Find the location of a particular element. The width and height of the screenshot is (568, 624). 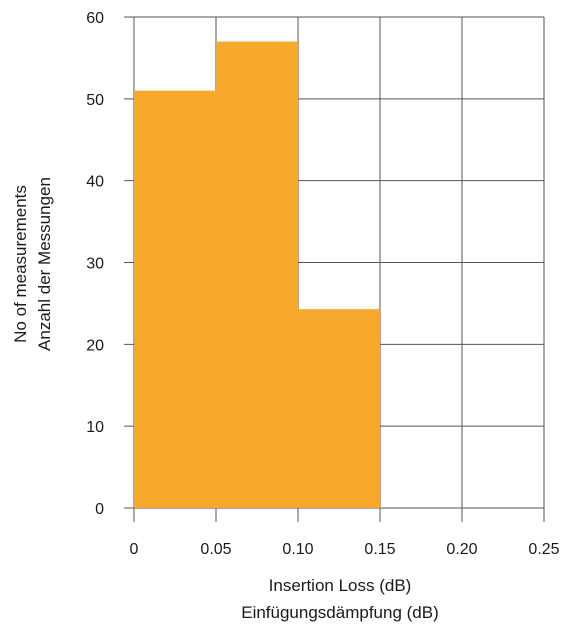

y-tick-label-4: 40 is located at coordinates (95, 182).